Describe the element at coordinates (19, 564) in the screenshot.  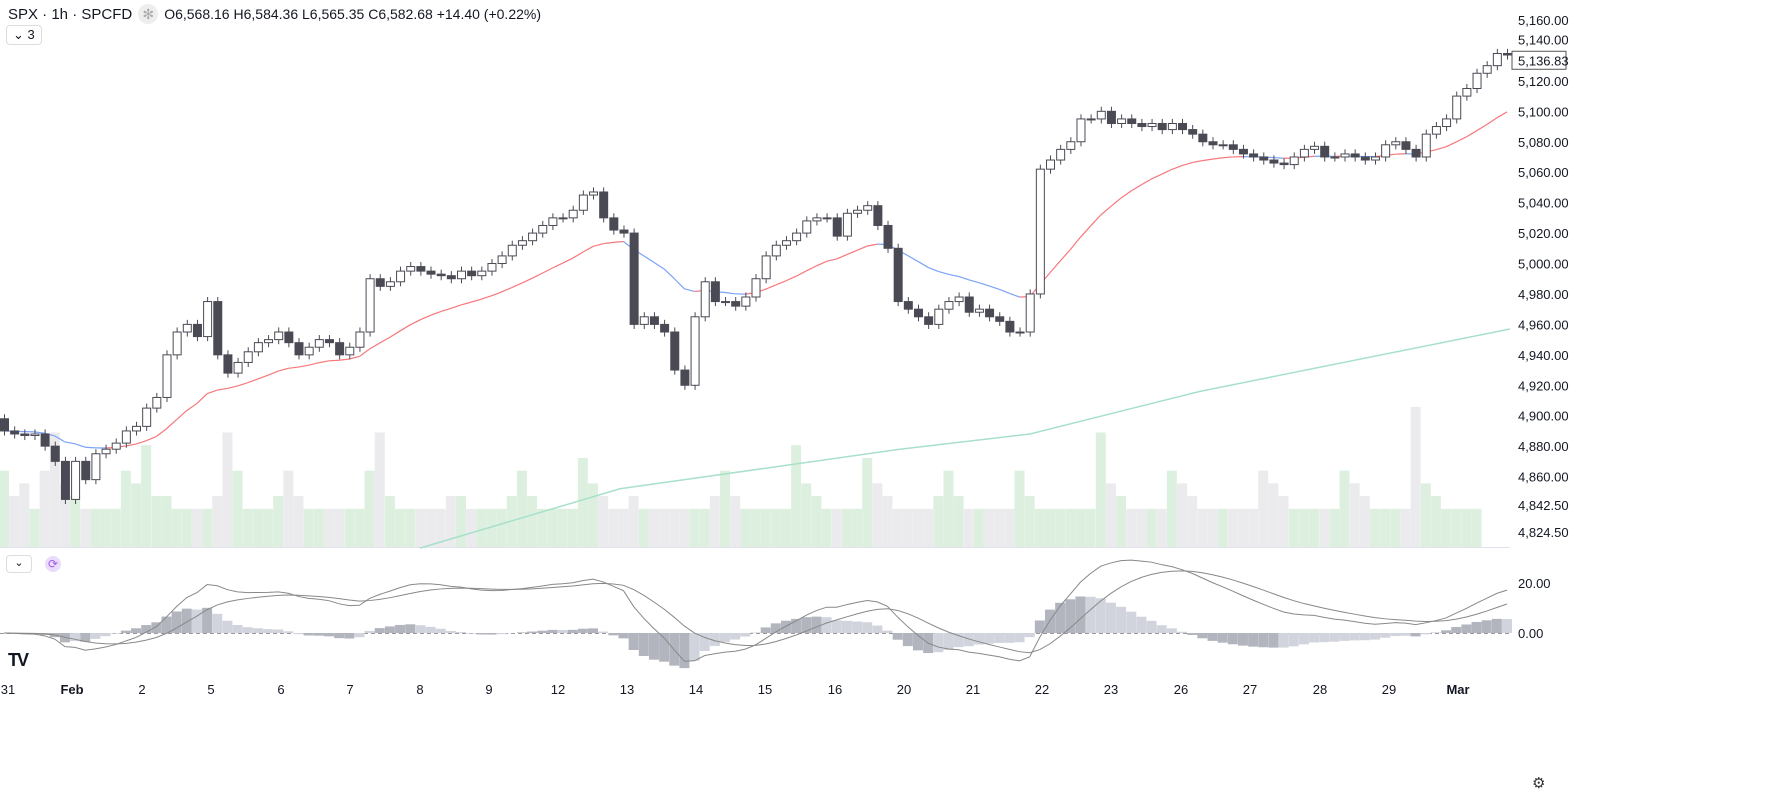
I see `pane-collapse-button: ⌄` at that location.